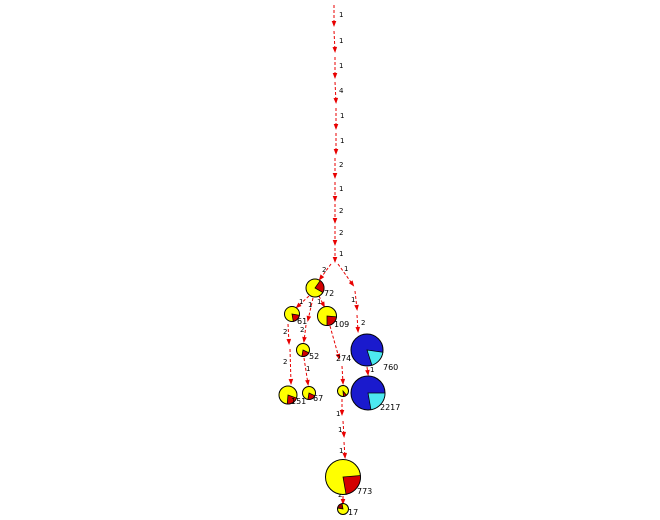  I want to click on edge-weight-label-3: 4, so click(341, 91).